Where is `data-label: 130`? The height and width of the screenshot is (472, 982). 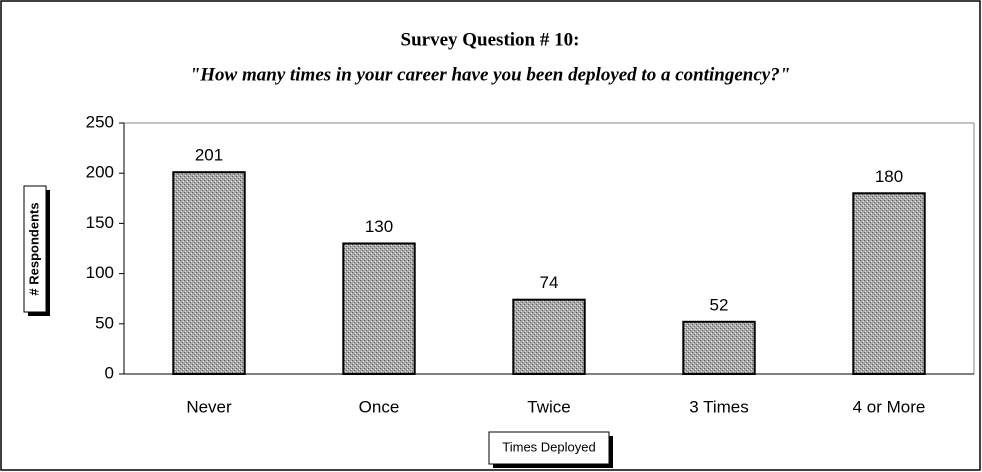 data-label: 130 is located at coordinates (379, 226).